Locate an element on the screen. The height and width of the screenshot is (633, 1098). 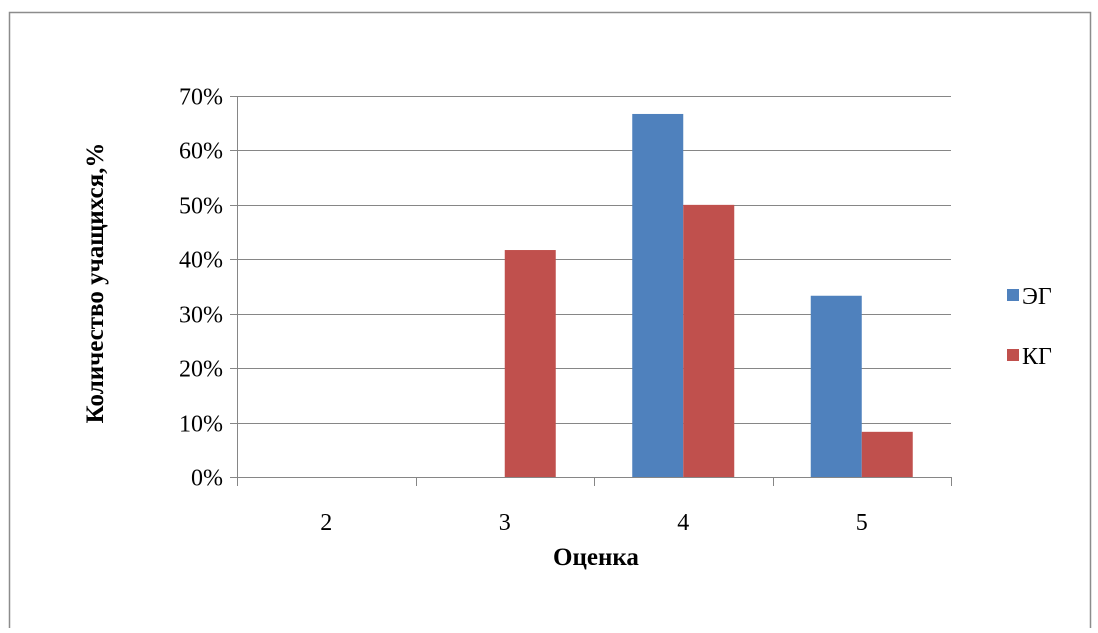
legend: ЭГ КГ is located at coordinates (1029, 327).